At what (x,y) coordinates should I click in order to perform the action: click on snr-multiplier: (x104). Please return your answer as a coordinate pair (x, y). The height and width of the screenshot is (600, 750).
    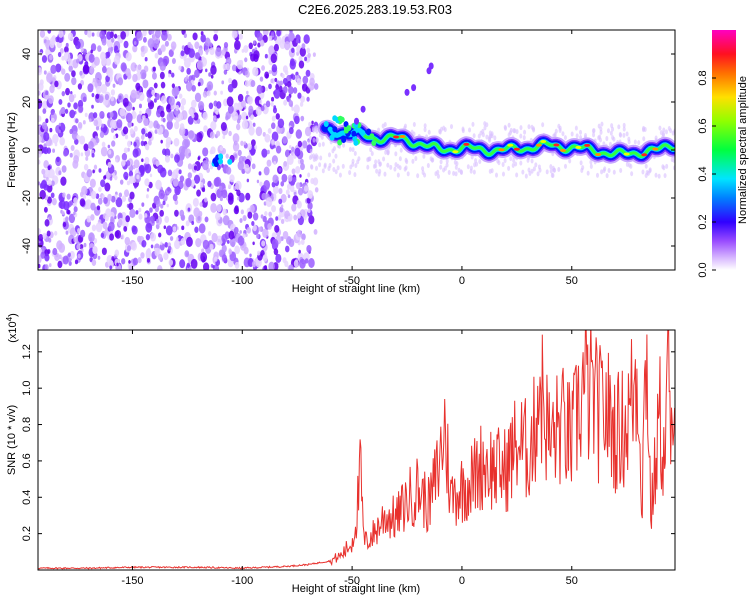
    Looking at the image, I should click on (12, 328).